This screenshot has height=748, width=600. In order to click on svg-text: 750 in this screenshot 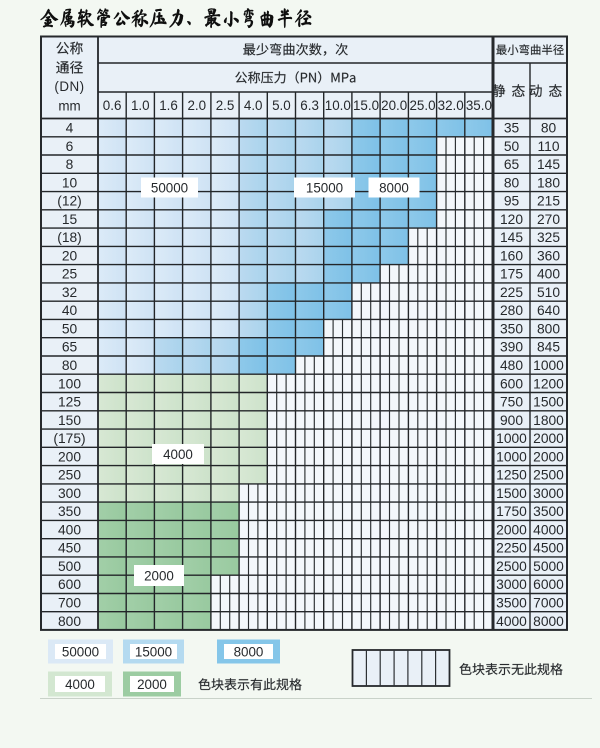, I will do `click(511, 402)`.